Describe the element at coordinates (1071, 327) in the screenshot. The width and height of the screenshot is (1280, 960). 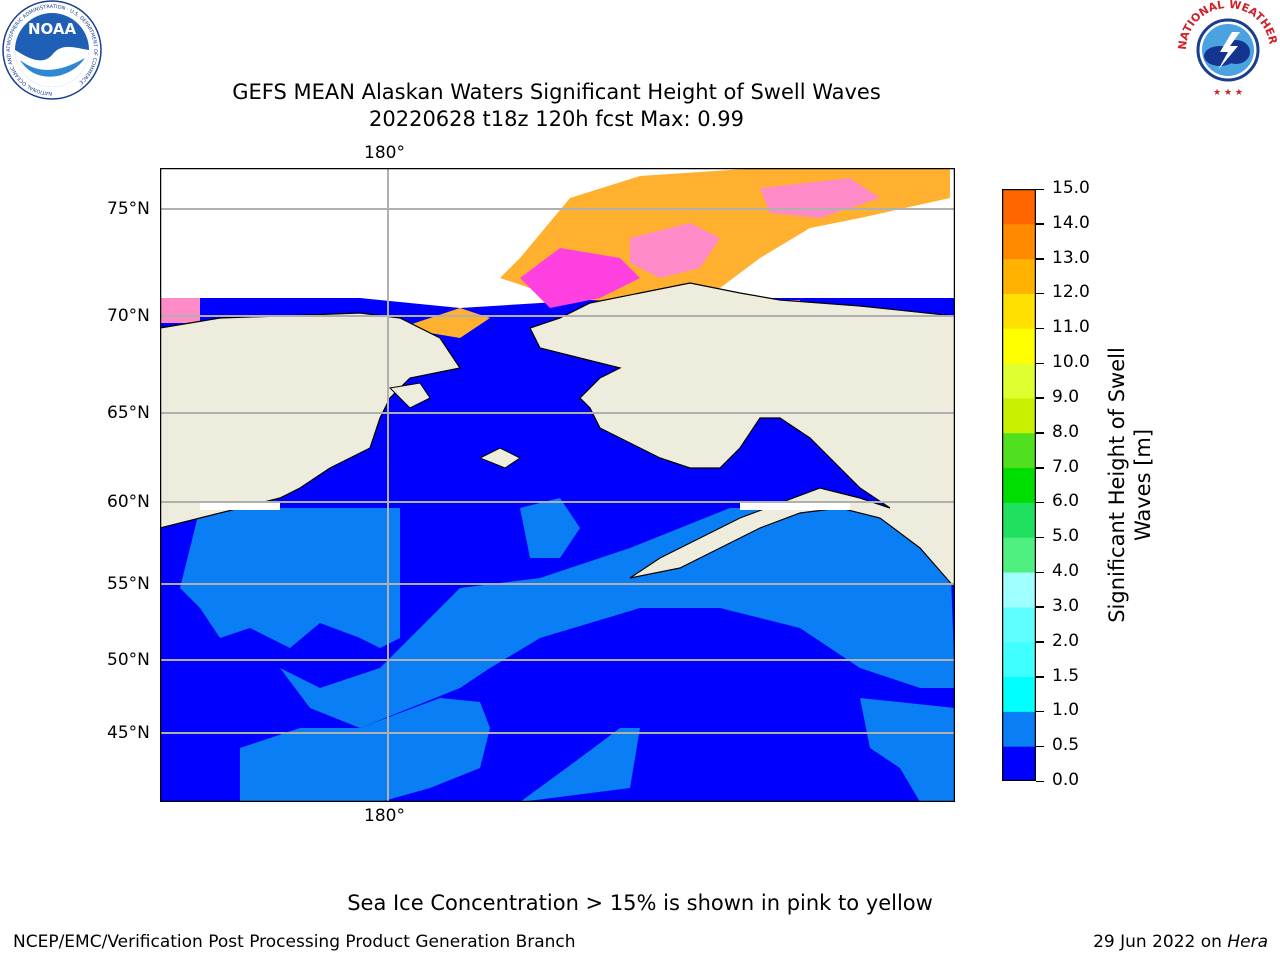
I see `colorbar-tick-label: 11.0` at that location.